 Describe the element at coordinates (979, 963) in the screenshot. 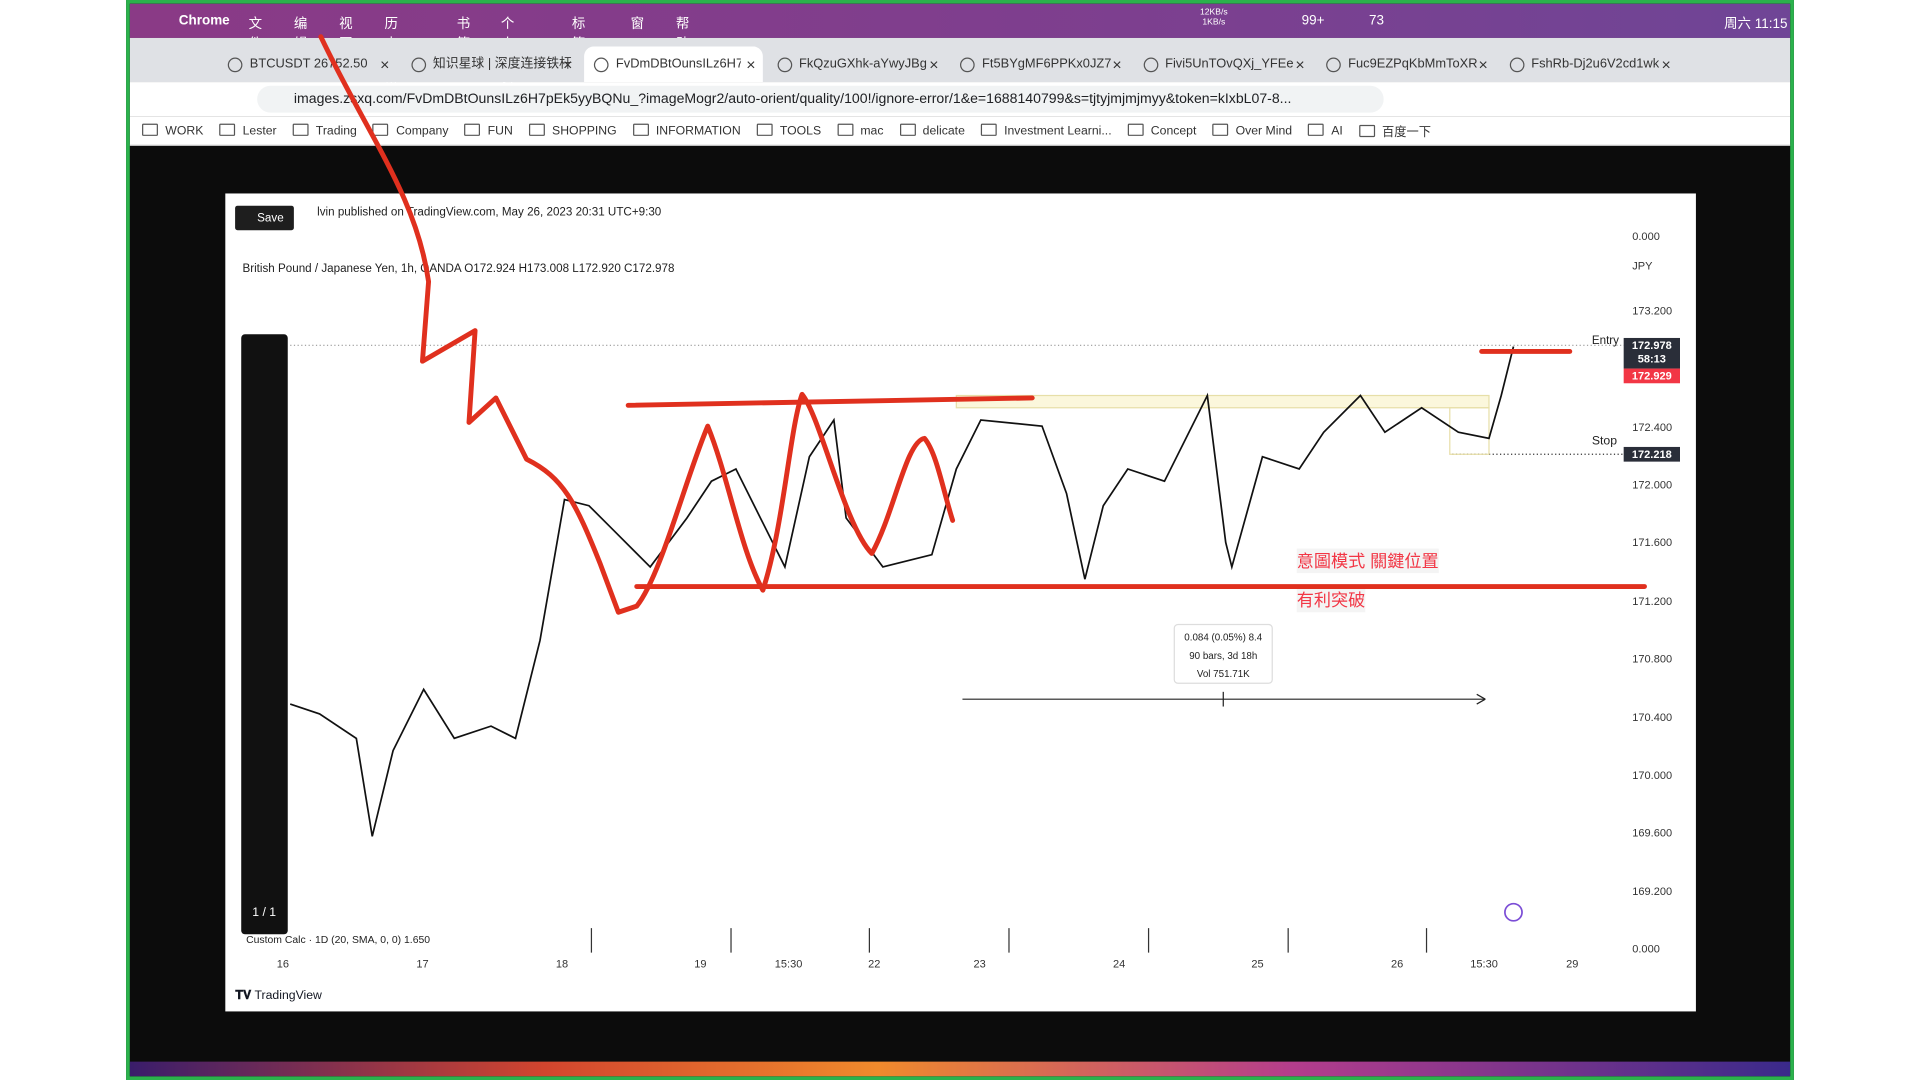

I see `time-axis-label: 23` at that location.